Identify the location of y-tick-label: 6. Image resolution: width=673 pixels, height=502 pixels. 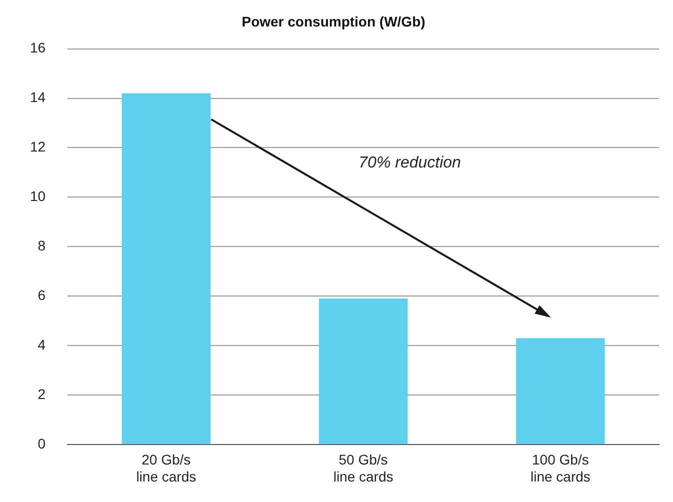
(42, 294).